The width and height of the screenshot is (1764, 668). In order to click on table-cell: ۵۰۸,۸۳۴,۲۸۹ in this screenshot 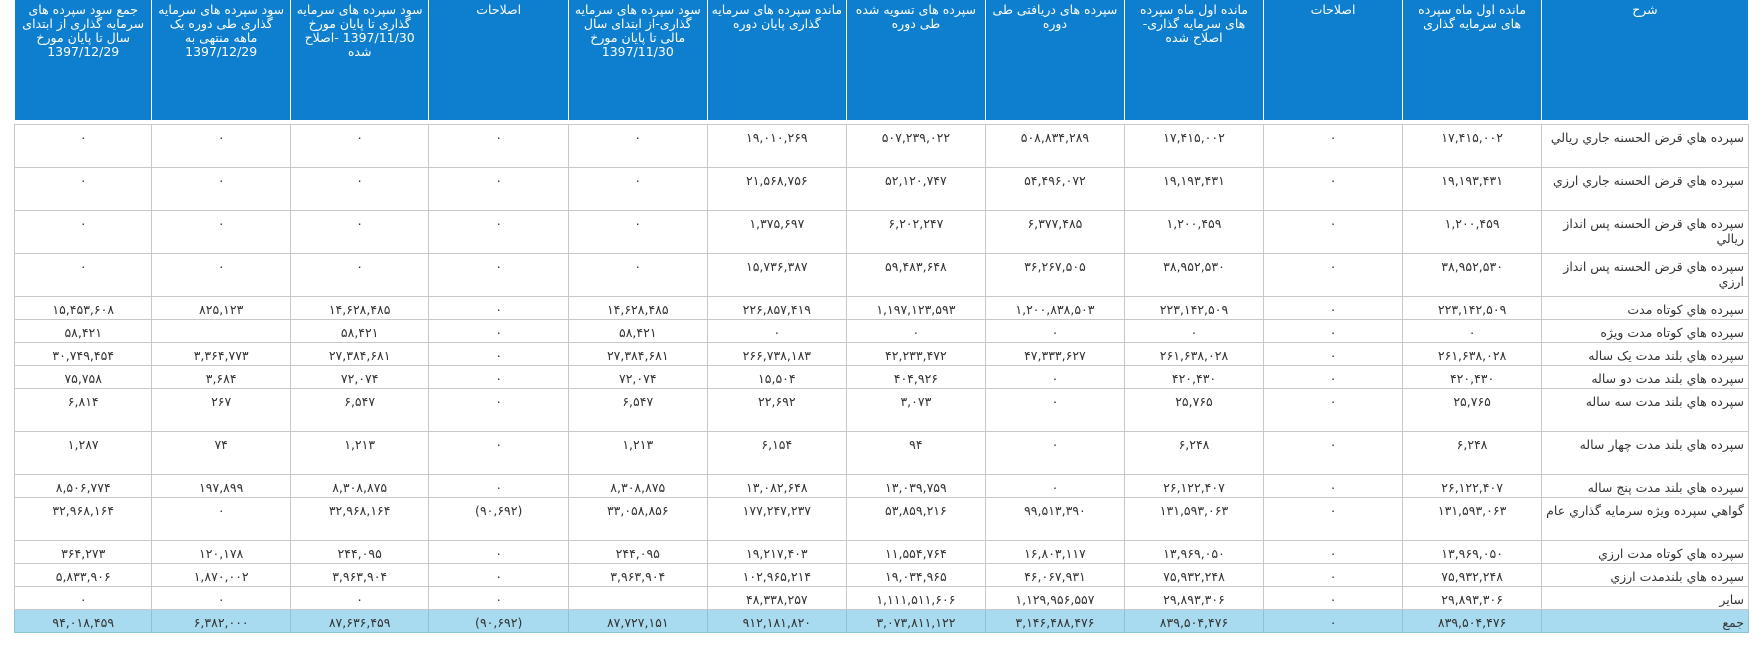, I will do `click(1055, 145)`.